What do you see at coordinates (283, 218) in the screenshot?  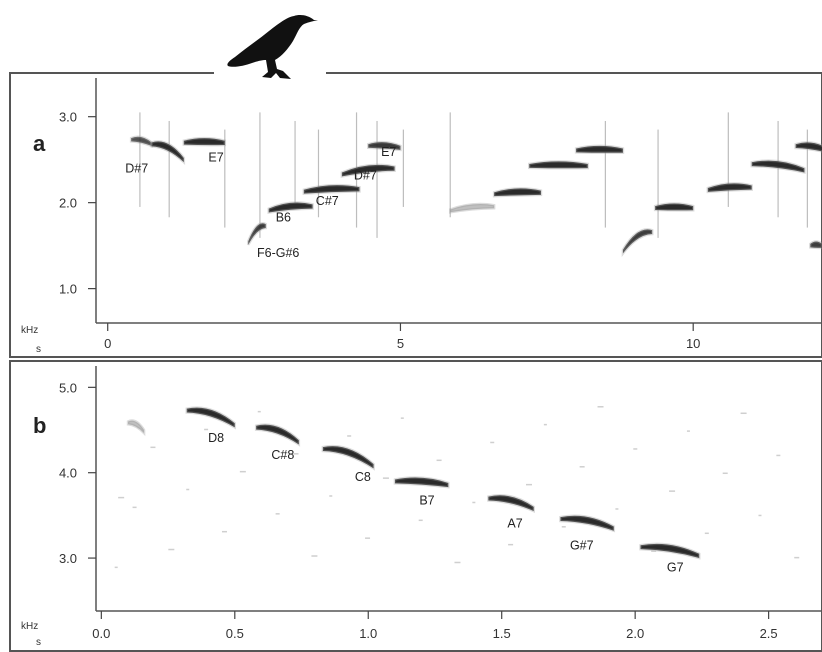 I see `note-label: B6` at bounding box center [283, 218].